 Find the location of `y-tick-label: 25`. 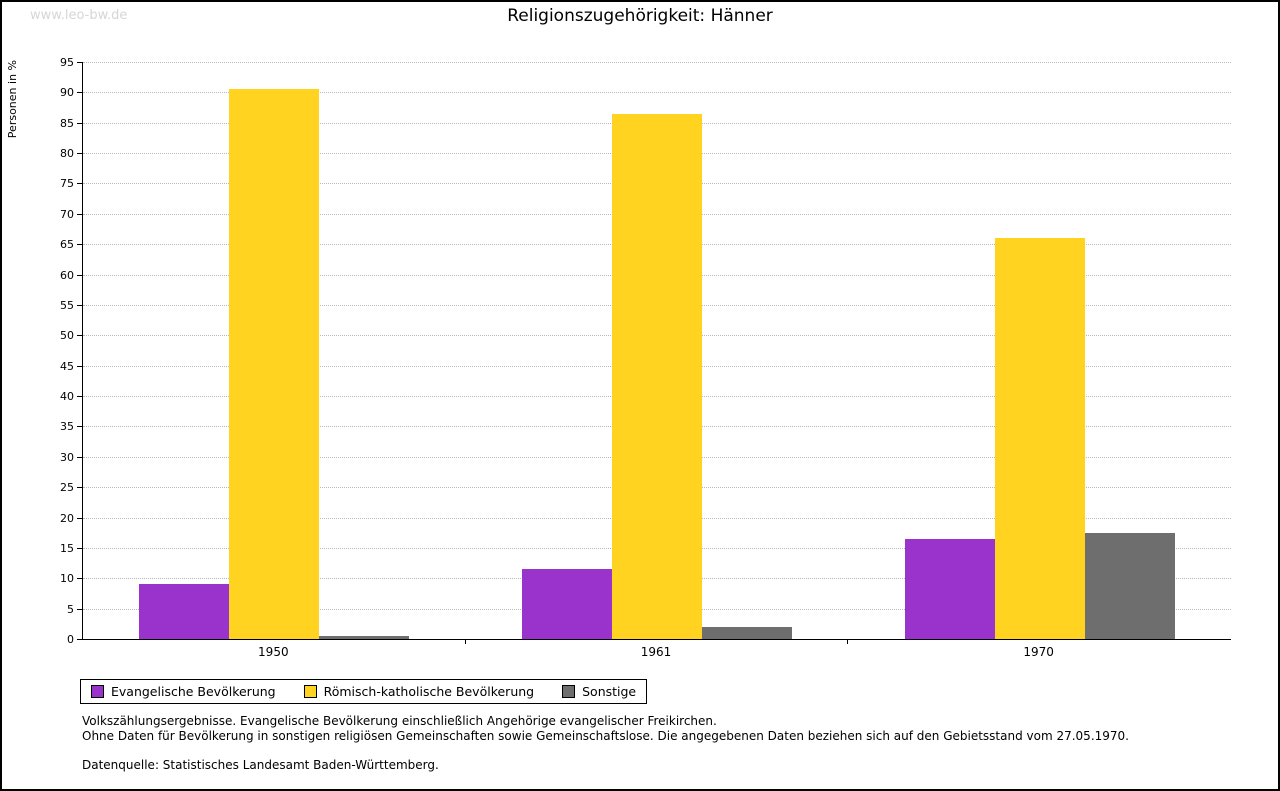

y-tick-label: 25 is located at coordinates (67, 488).